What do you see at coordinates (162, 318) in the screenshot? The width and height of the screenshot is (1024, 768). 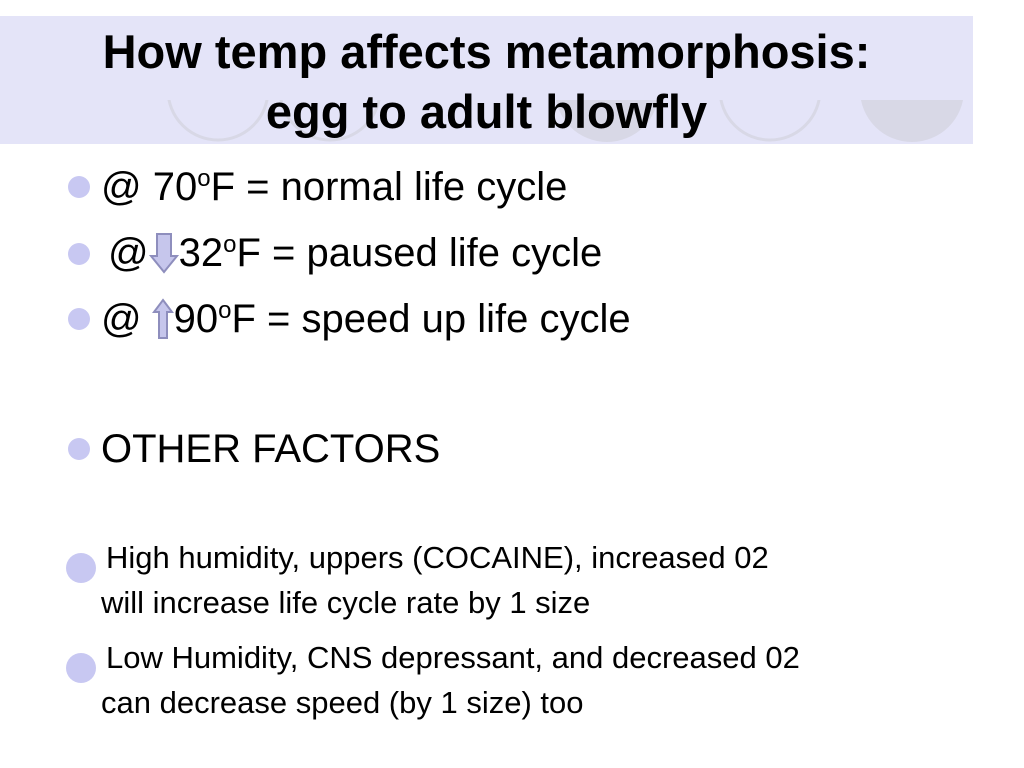 I see `up-arrow-icon` at bounding box center [162, 318].